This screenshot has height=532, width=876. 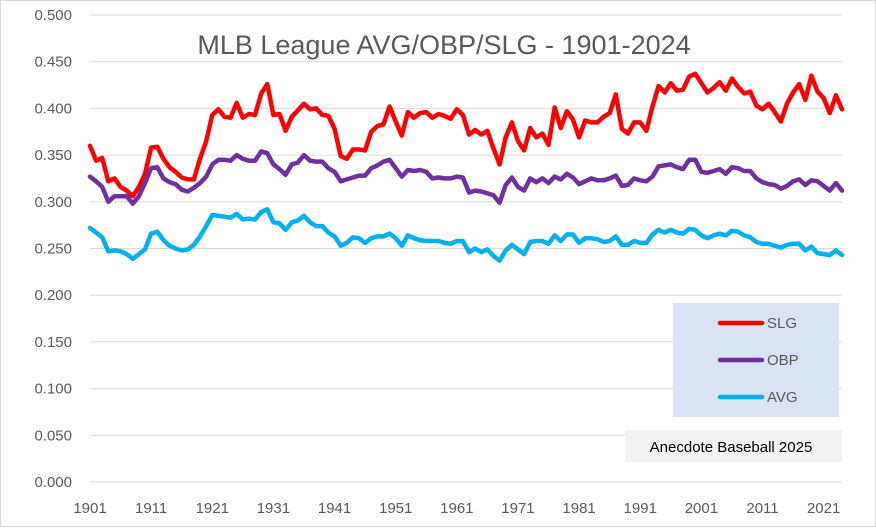 What do you see at coordinates (517, 508) in the screenshot?
I see `x-tick-label: 1971` at bounding box center [517, 508].